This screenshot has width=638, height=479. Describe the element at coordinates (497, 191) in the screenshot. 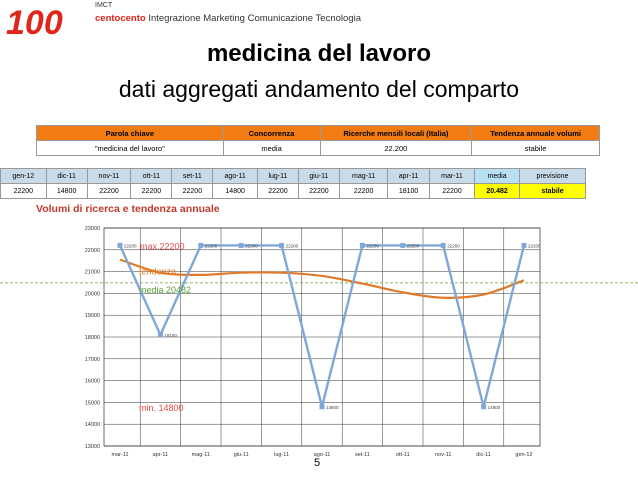

I see `monthly-value-cell: 20.482` at that location.